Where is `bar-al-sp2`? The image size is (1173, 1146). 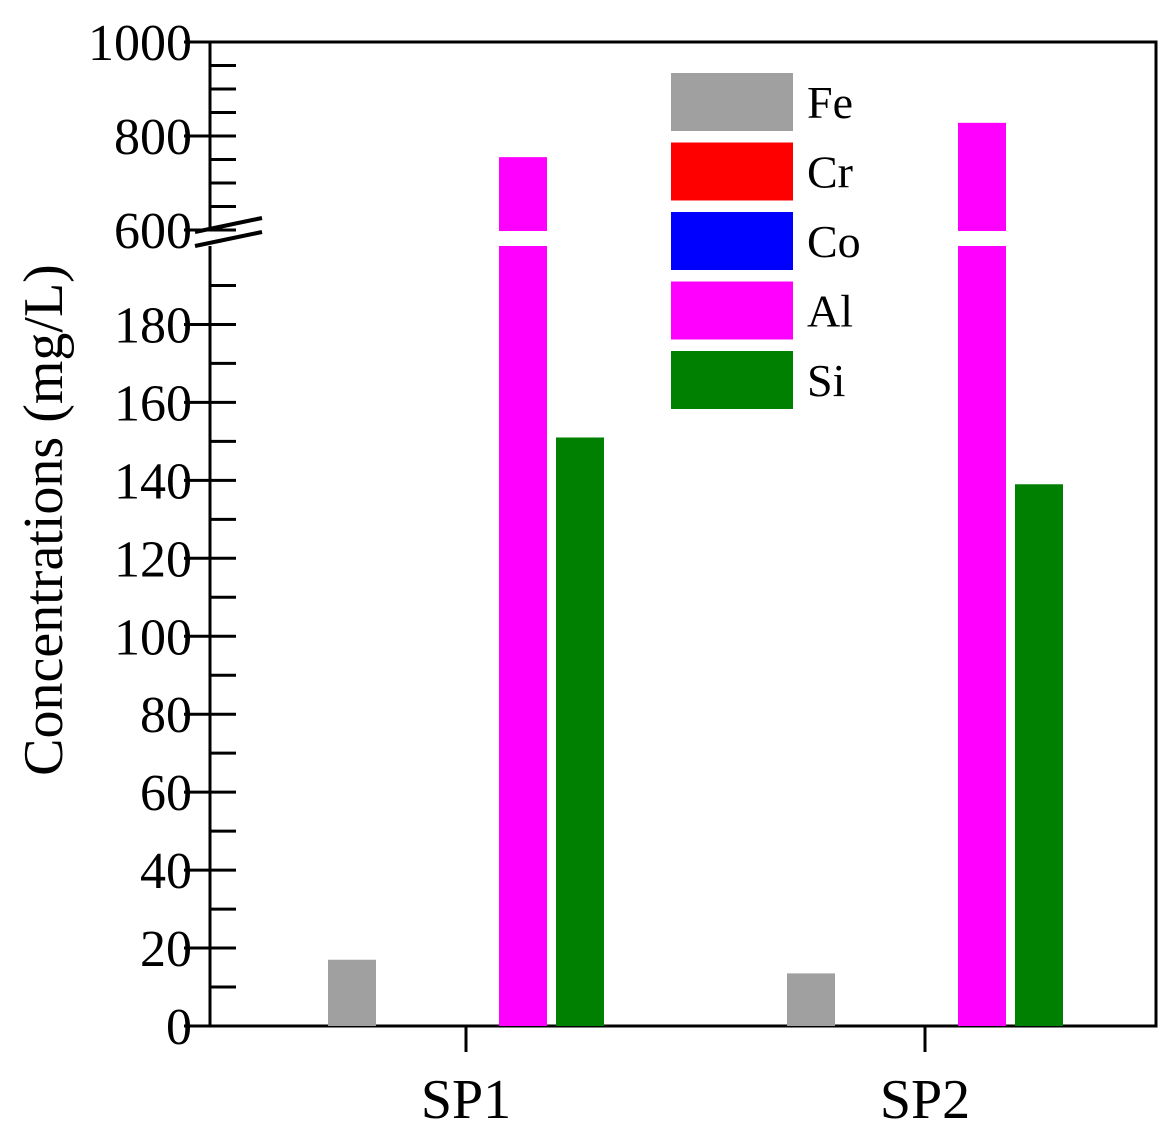
bar-al-sp2 is located at coordinates (982, 574).